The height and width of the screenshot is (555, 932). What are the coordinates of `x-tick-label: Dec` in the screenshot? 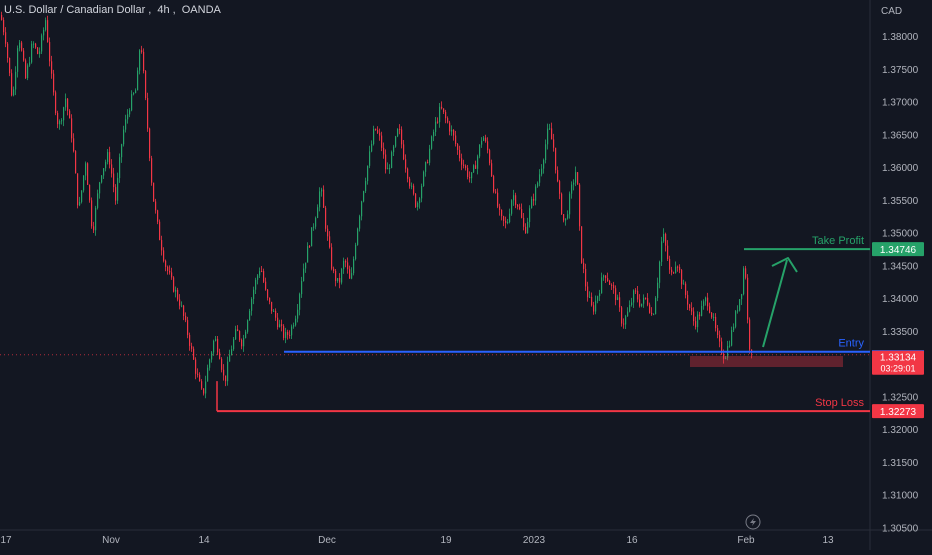 It's located at (327, 540).